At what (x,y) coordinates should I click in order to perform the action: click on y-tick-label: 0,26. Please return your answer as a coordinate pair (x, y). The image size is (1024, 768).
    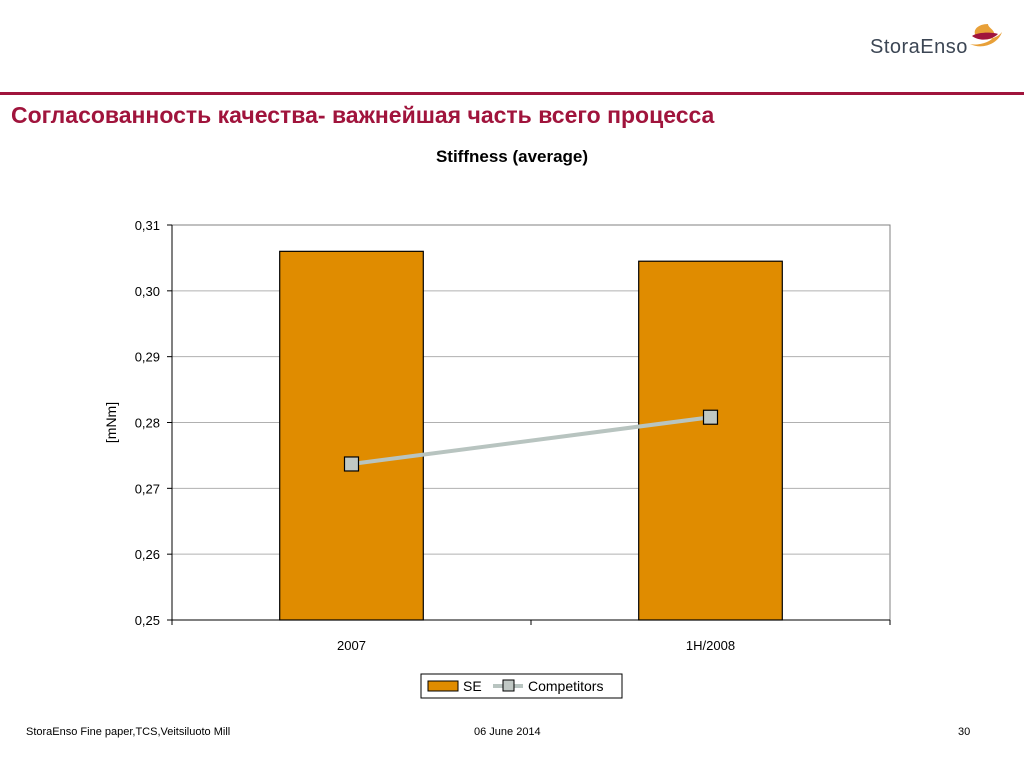
    Looking at the image, I should click on (147, 554).